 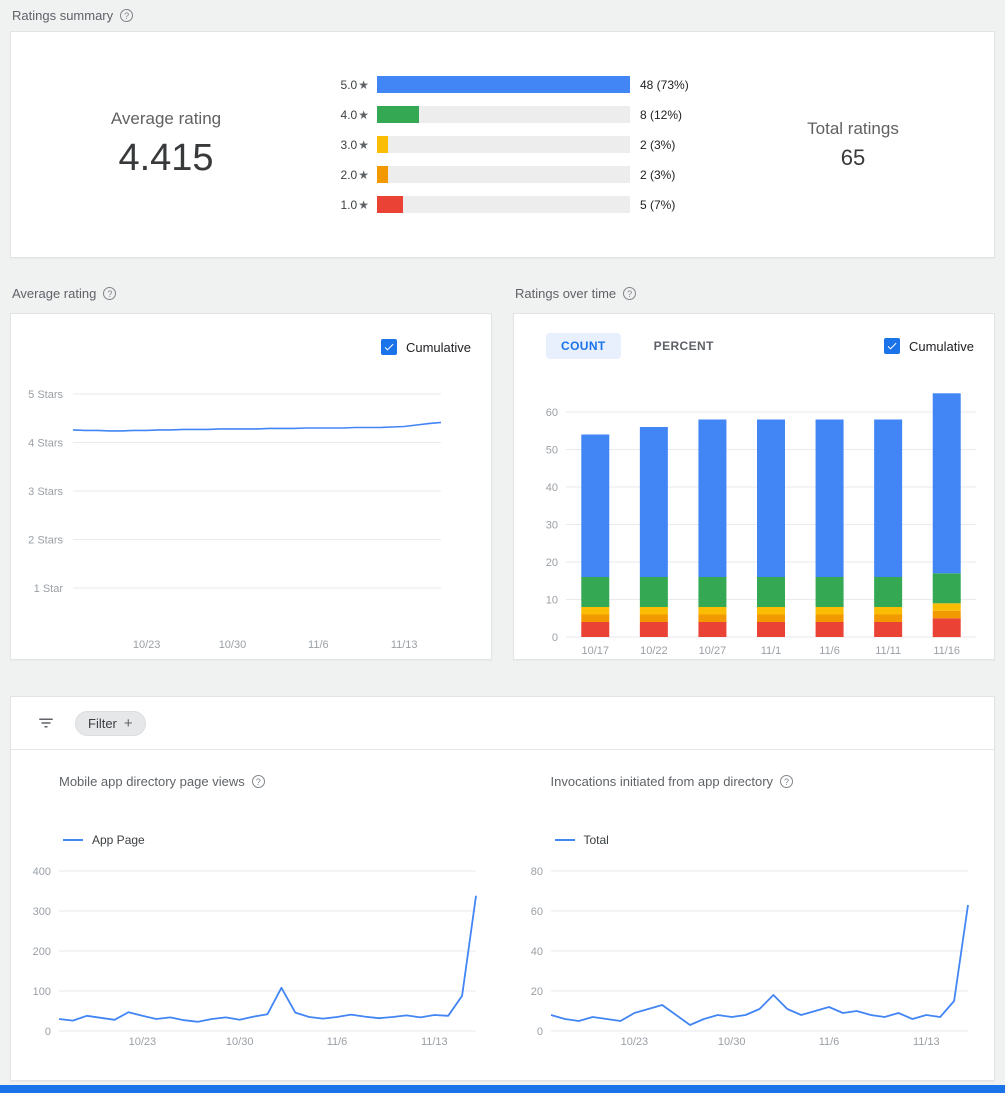 What do you see at coordinates (354, 114) in the screenshot?
I see `star-label: 4.0★` at bounding box center [354, 114].